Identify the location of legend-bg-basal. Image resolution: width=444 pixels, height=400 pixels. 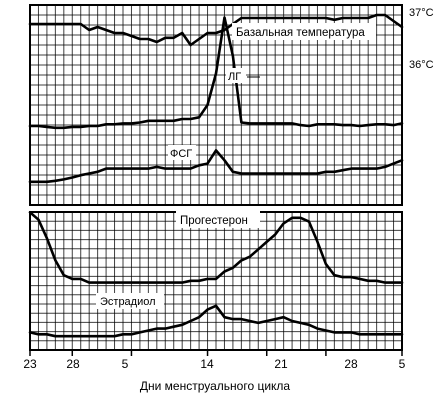
(304, 31).